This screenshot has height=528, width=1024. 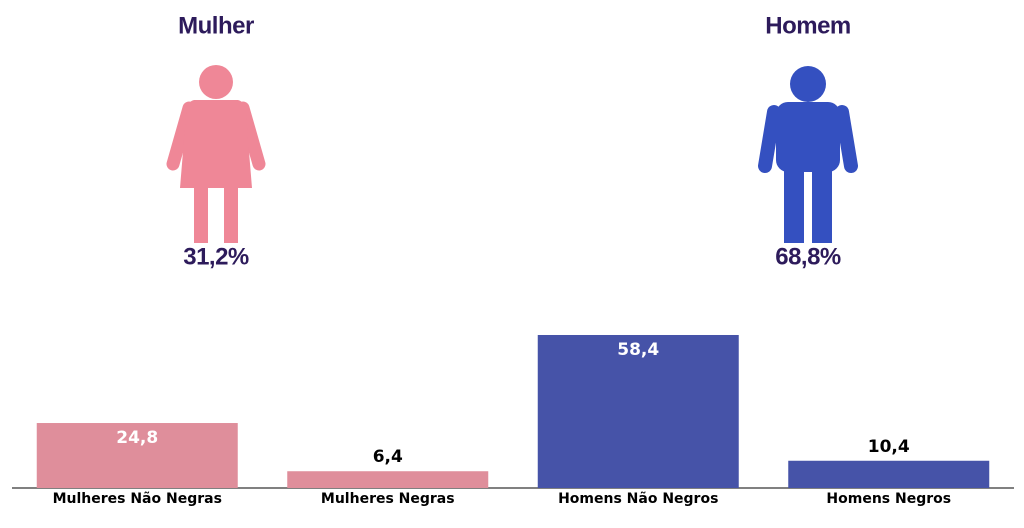 I want to click on value-label: 10,4, so click(x=889, y=447).